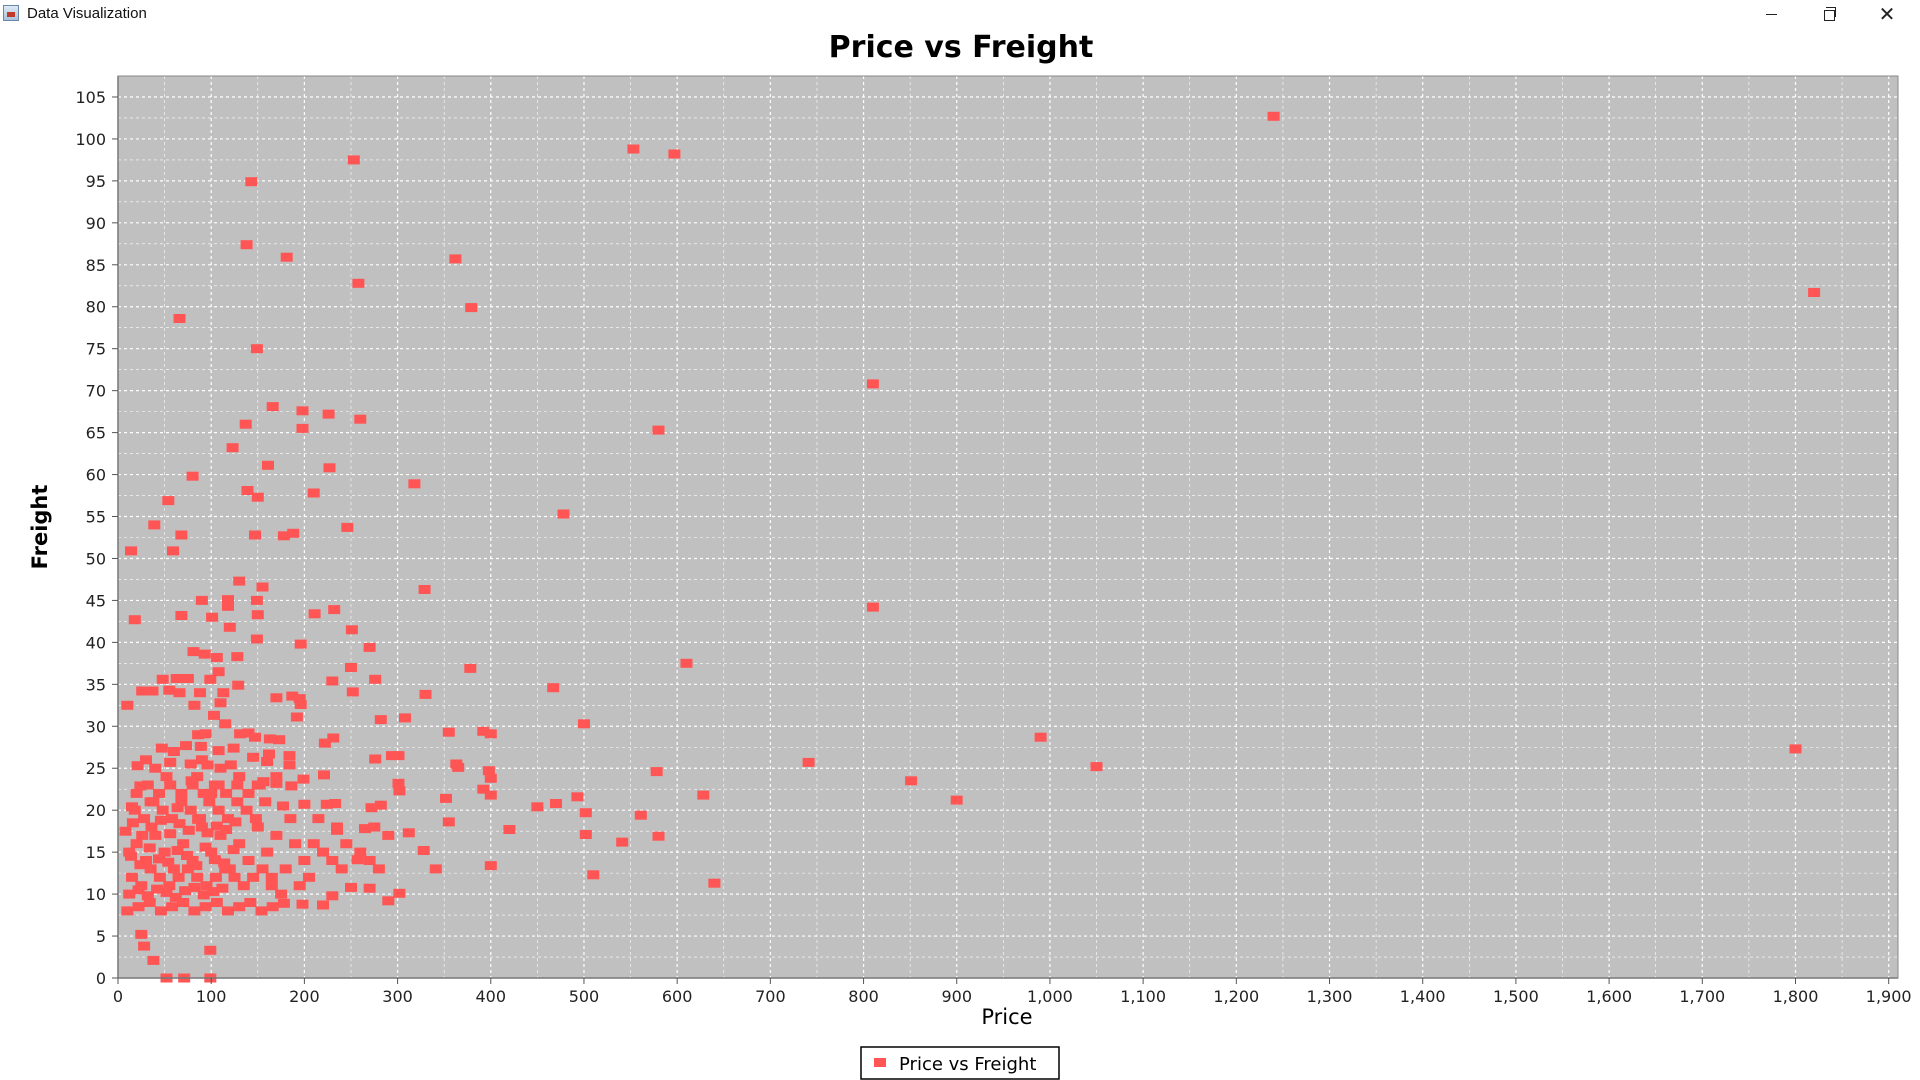 The width and height of the screenshot is (1920, 1080). Describe the element at coordinates (1829, 14) in the screenshot. I see `maximize-button` at that location.